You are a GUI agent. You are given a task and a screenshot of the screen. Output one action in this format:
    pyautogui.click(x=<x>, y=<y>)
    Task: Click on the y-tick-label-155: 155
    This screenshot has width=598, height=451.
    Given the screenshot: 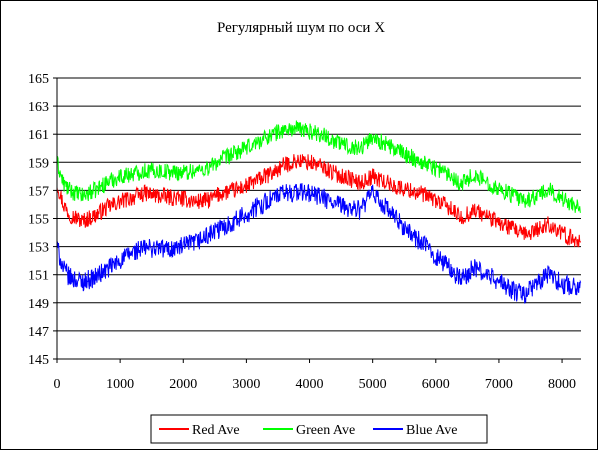 What is the action you would take?
    pyautogui.click(x=38, y=220)
    